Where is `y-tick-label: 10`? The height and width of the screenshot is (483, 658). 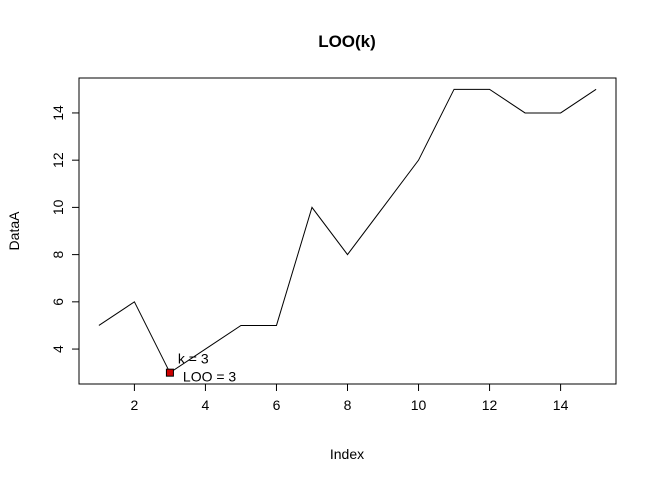
y-tick-label: 10 is located at coordinates (58, 207).